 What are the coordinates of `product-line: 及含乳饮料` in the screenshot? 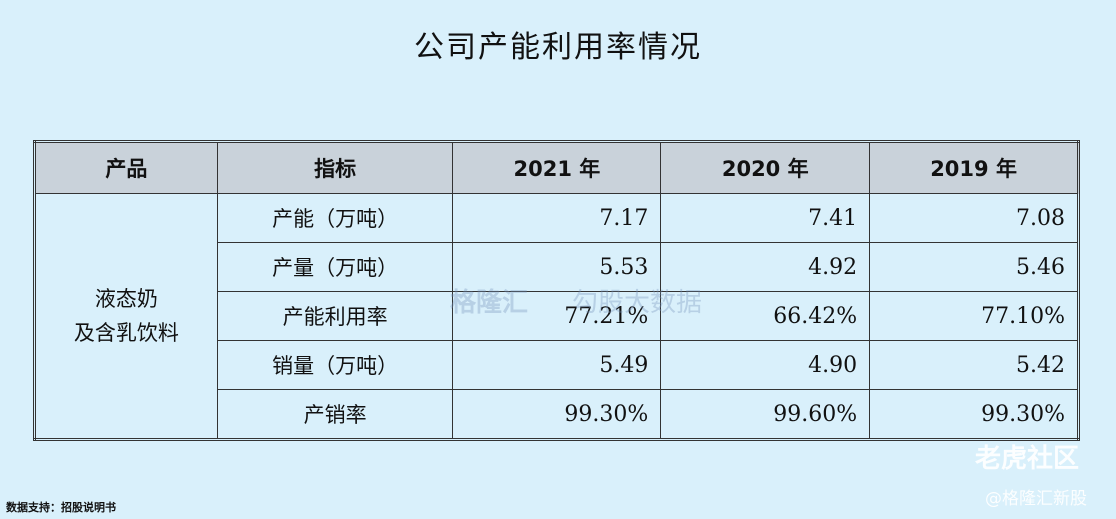 It's located at (126, 333).